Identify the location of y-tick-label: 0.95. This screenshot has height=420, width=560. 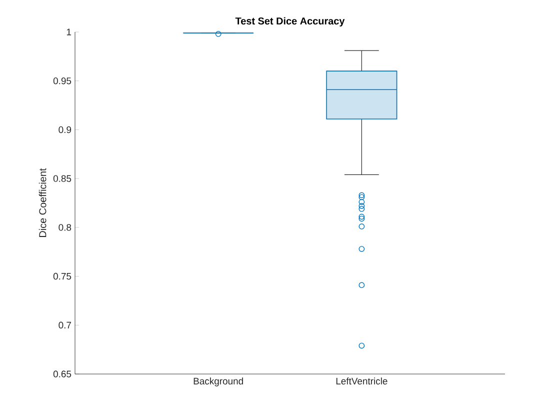
(62, 81).